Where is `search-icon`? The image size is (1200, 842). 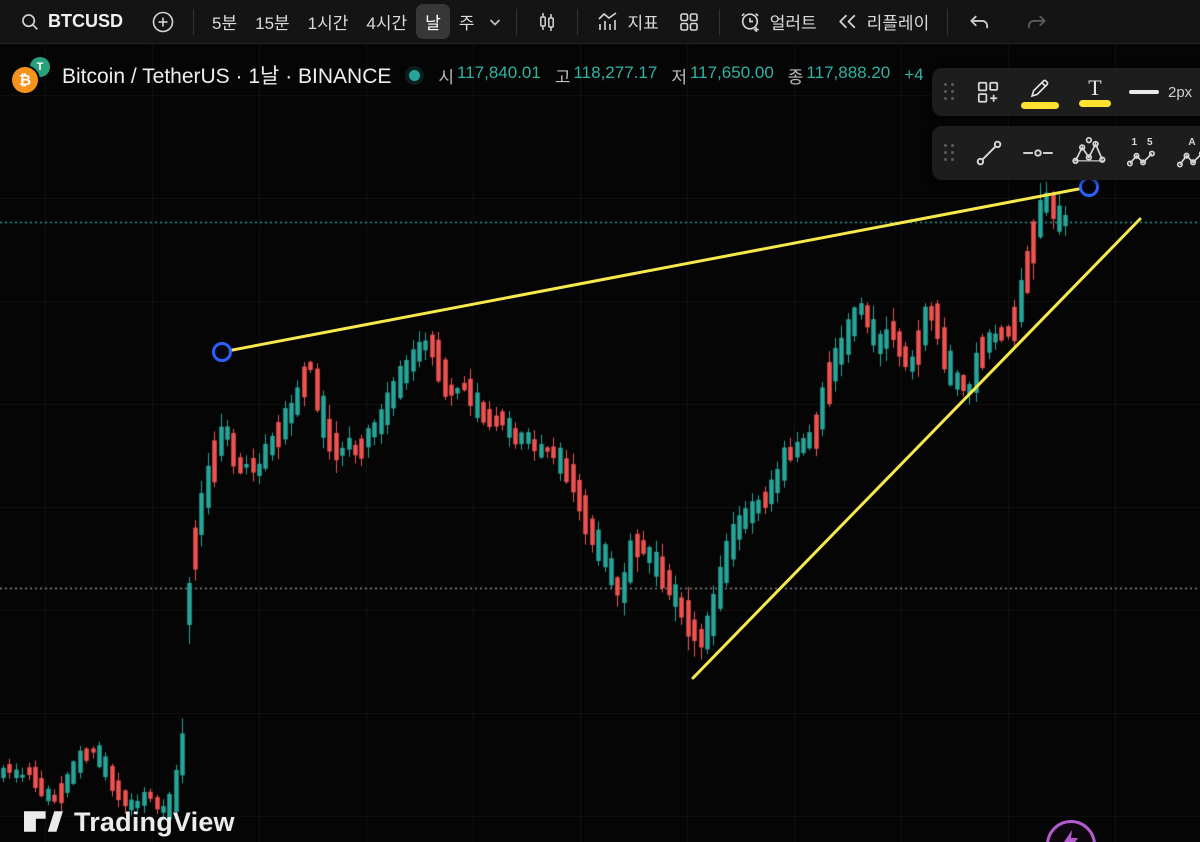
search-icon is located at coordinates (30, 22).